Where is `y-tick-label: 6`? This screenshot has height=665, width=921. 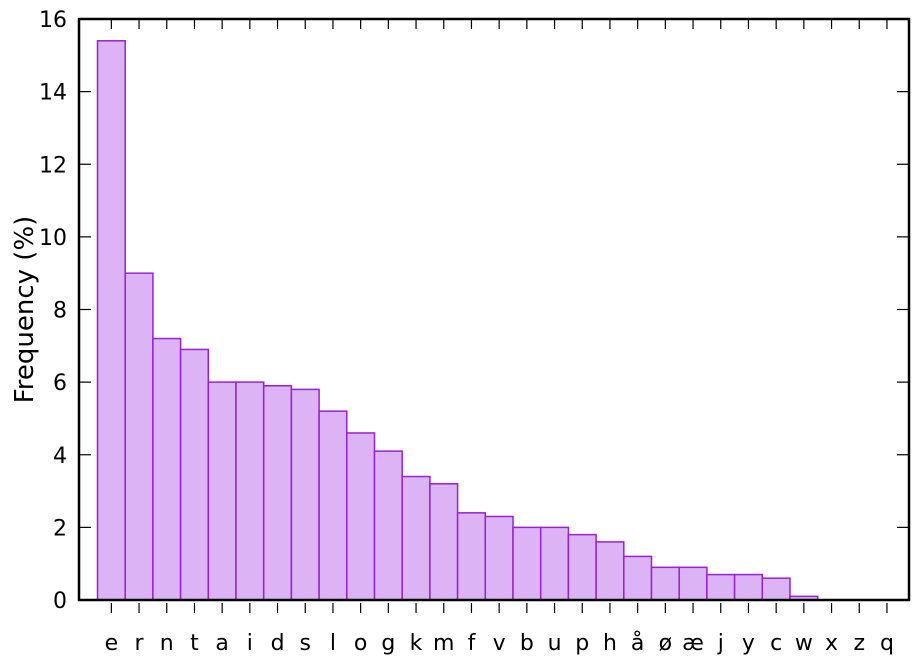
y-tick-label: 6 is located at coordinates (60, 383).